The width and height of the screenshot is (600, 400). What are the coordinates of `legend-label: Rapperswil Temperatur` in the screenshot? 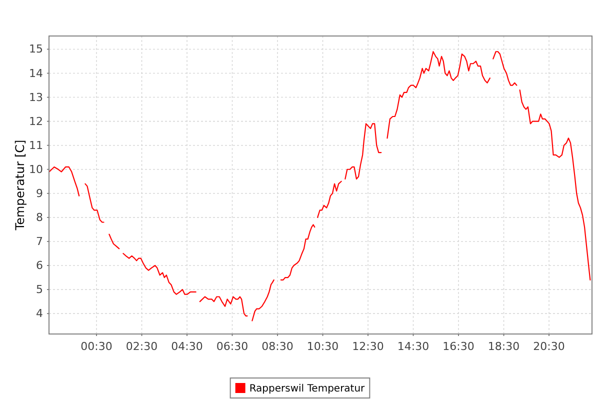 It's located at (307, 389).